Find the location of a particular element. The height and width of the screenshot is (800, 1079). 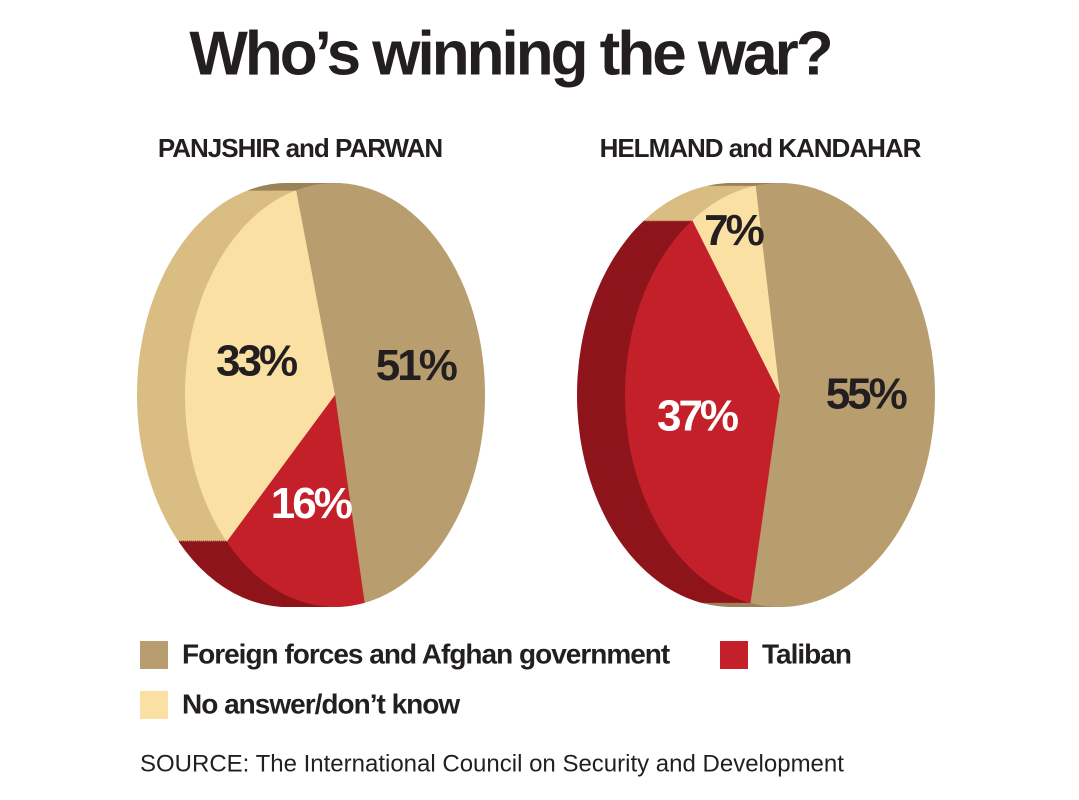

value-label: 16% is located at coordinates (311, 503).